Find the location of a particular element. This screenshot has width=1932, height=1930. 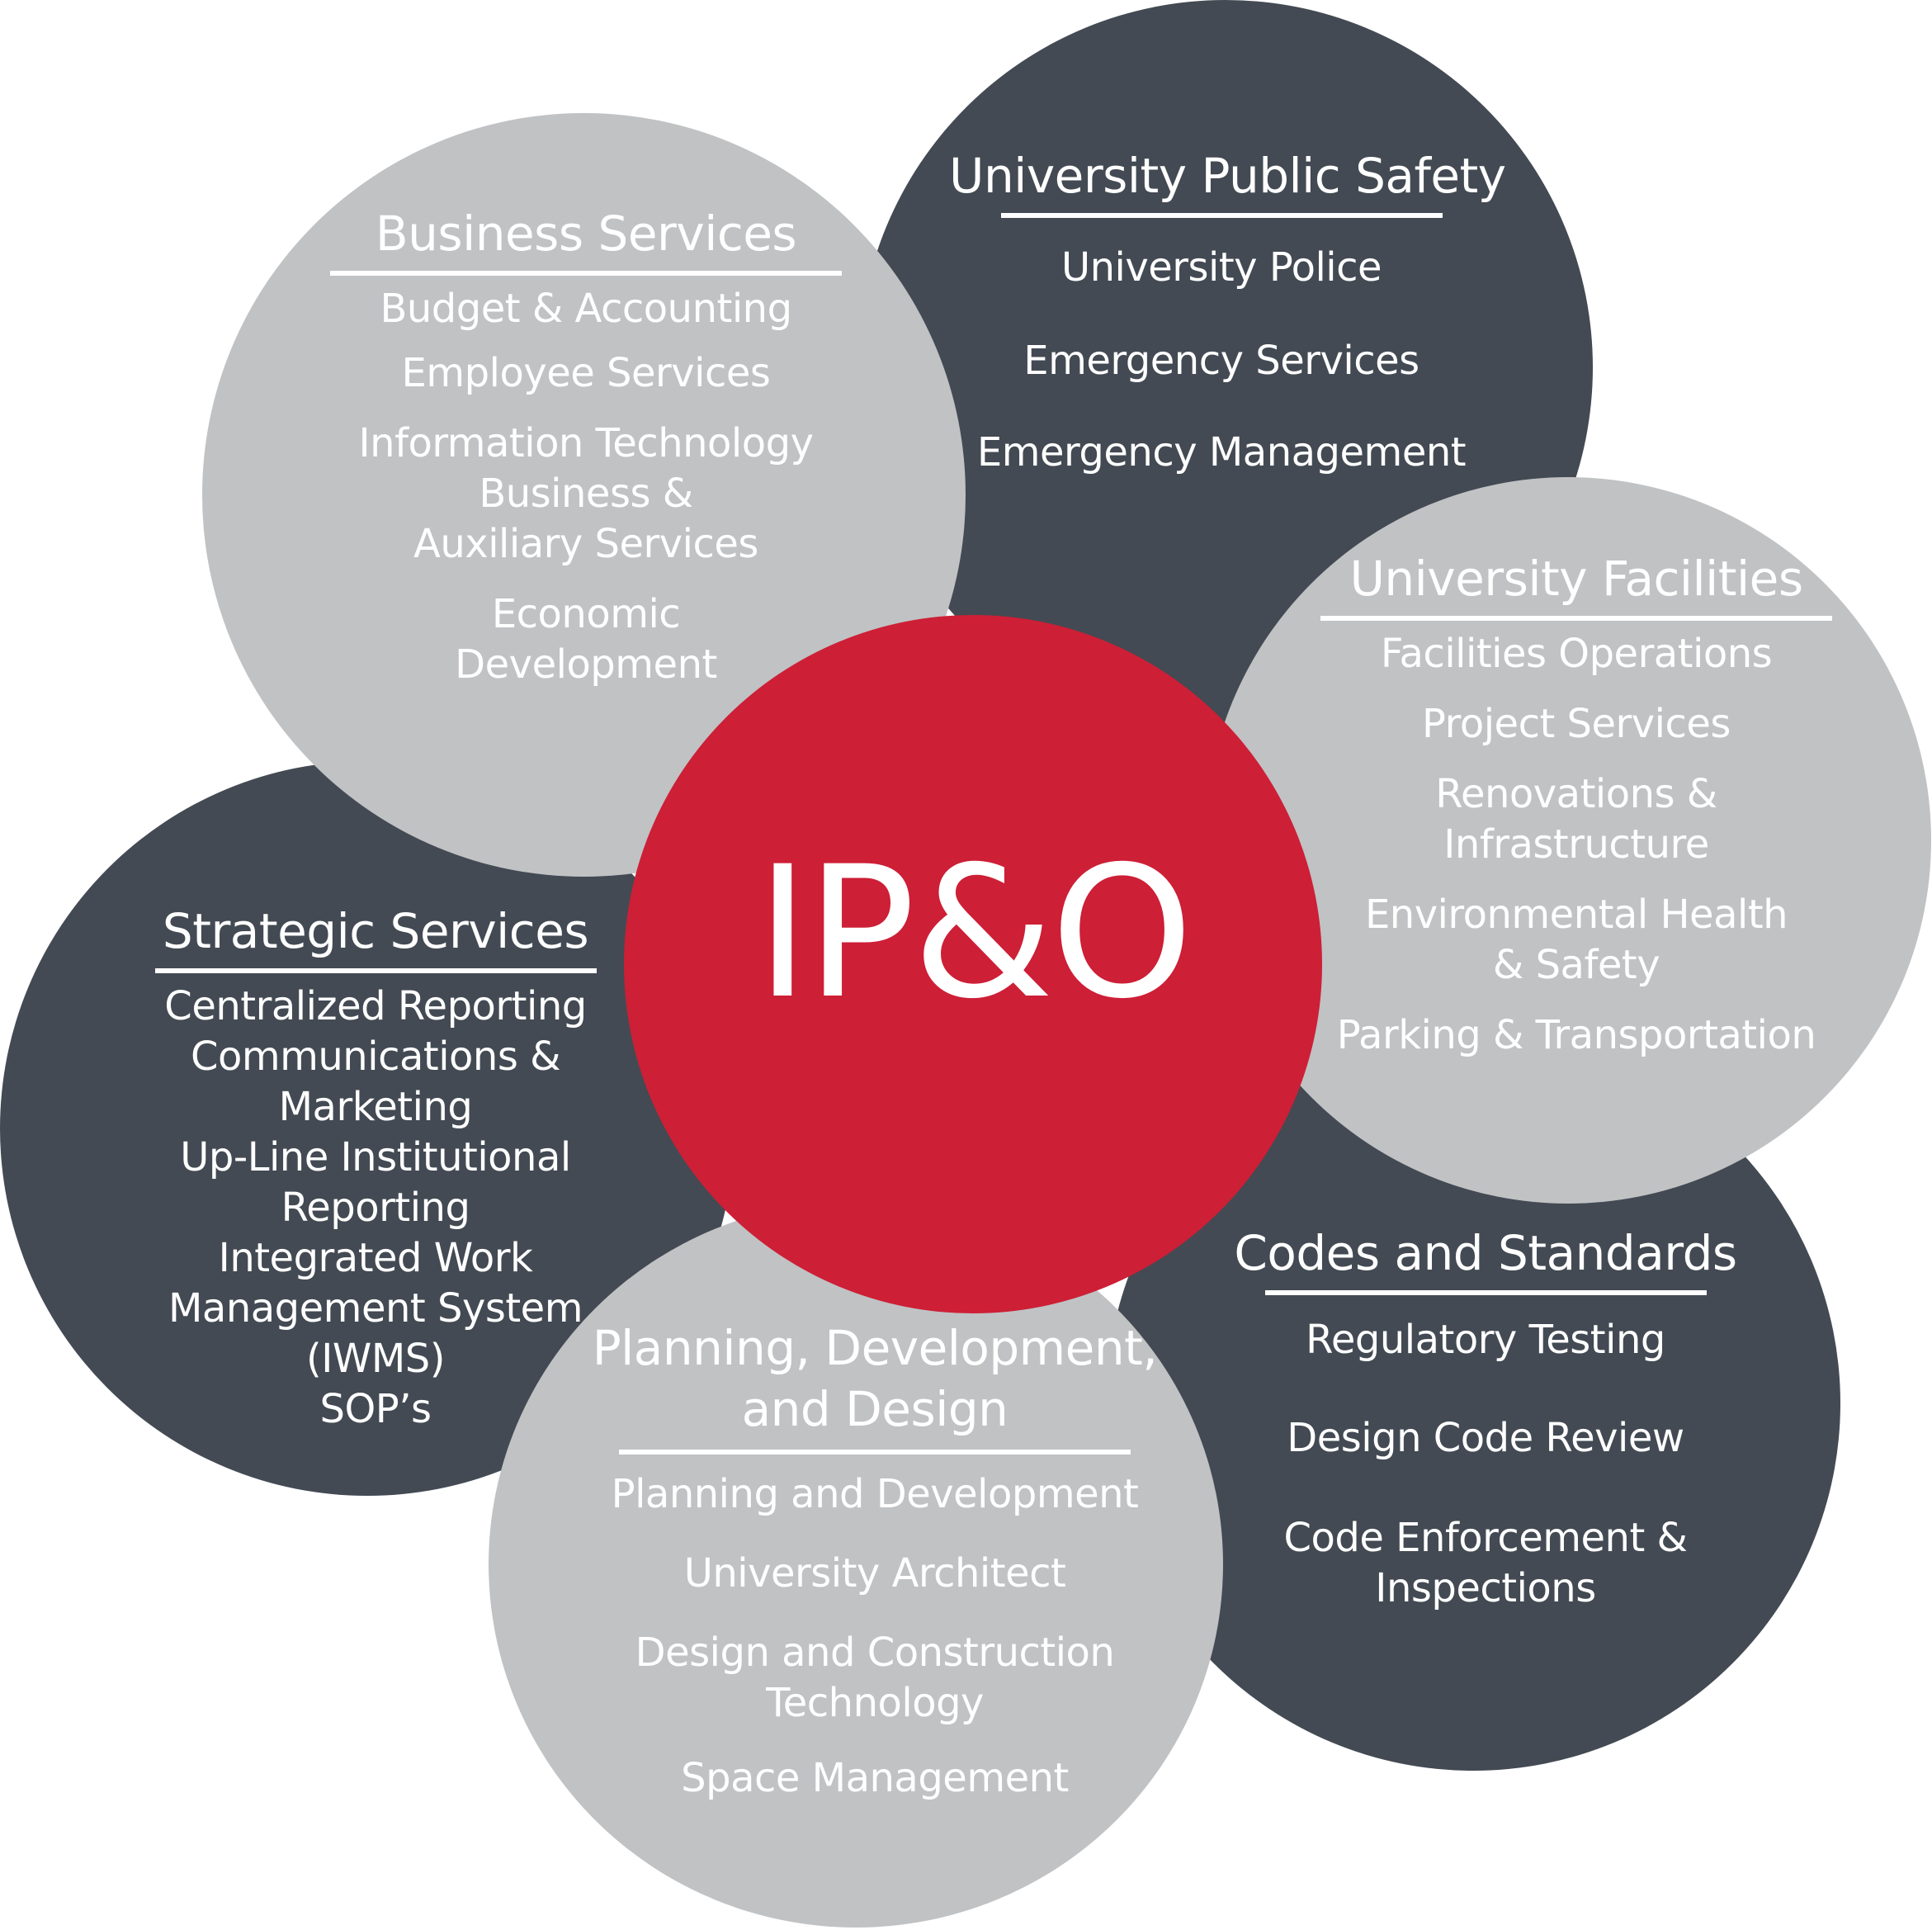

list-item: Information Technology is located at coordinates (586, 443).